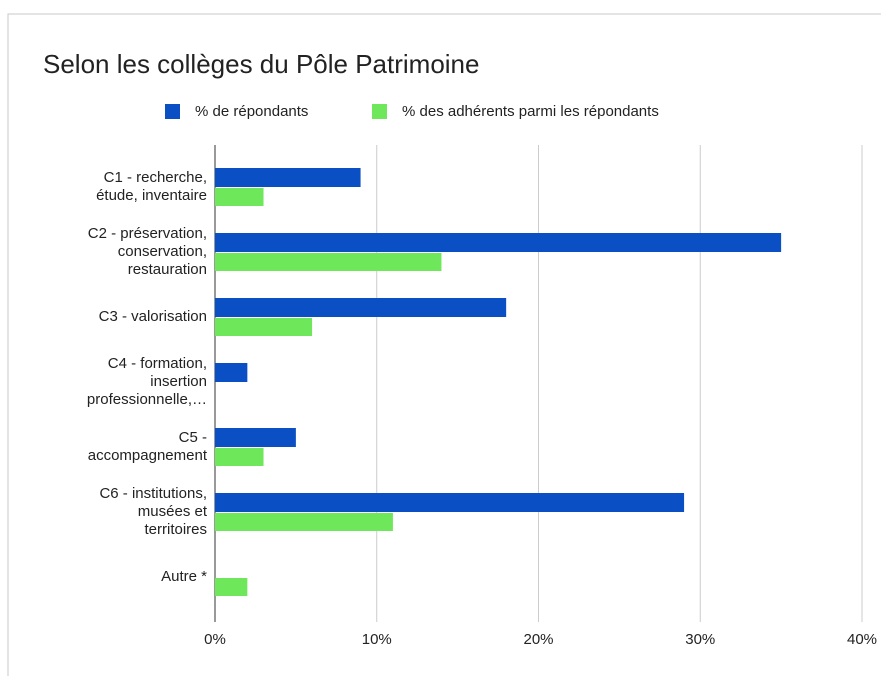 The image size is (881, 676). What do you see at coordinates (153, 511) in the screenshot?
I see `y-tick-label: C6 - institutions, musées et territoires` at bounding box center [153, 511].